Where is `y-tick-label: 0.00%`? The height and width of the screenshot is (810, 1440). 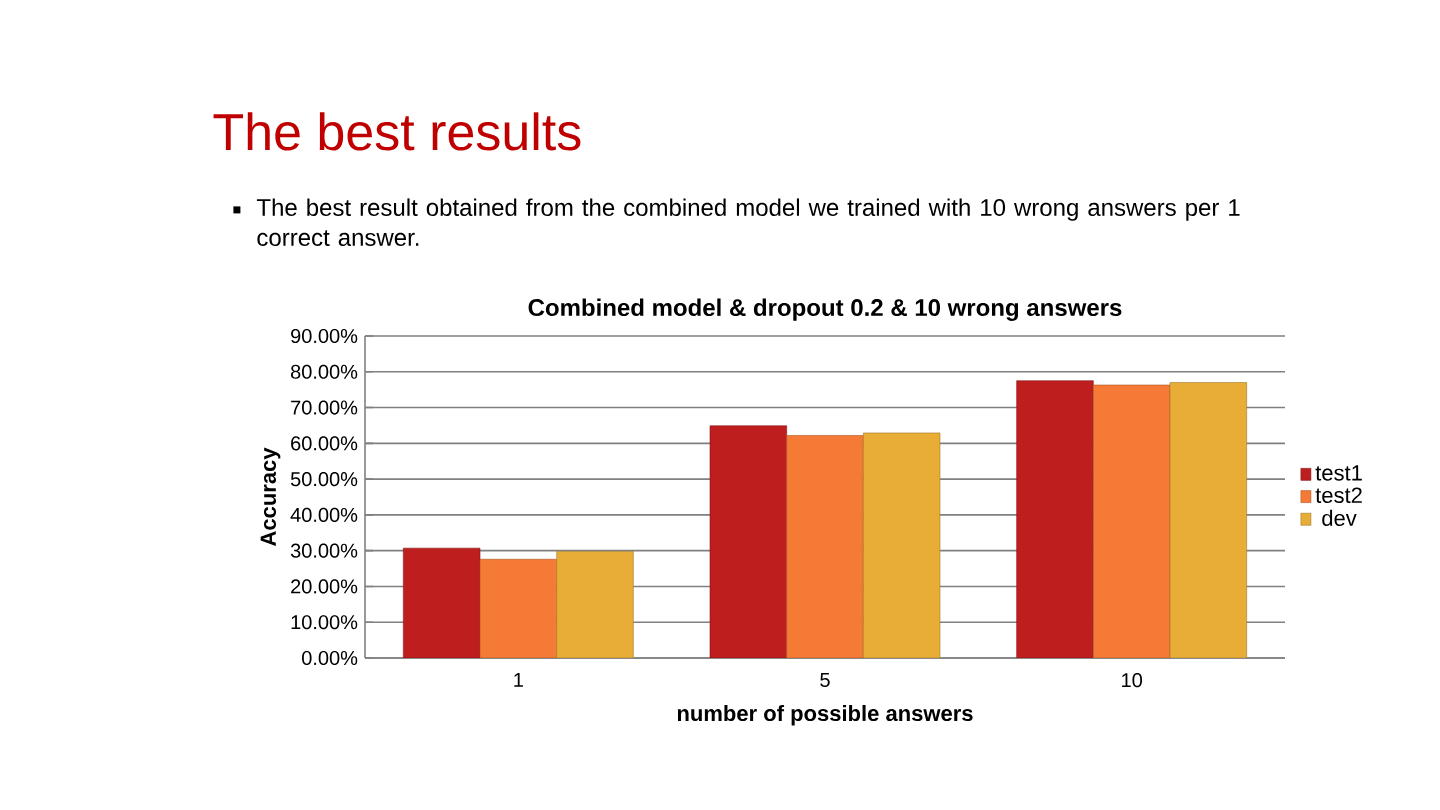
y-tick-label: 0.00% is located at coordinates (330, 658).